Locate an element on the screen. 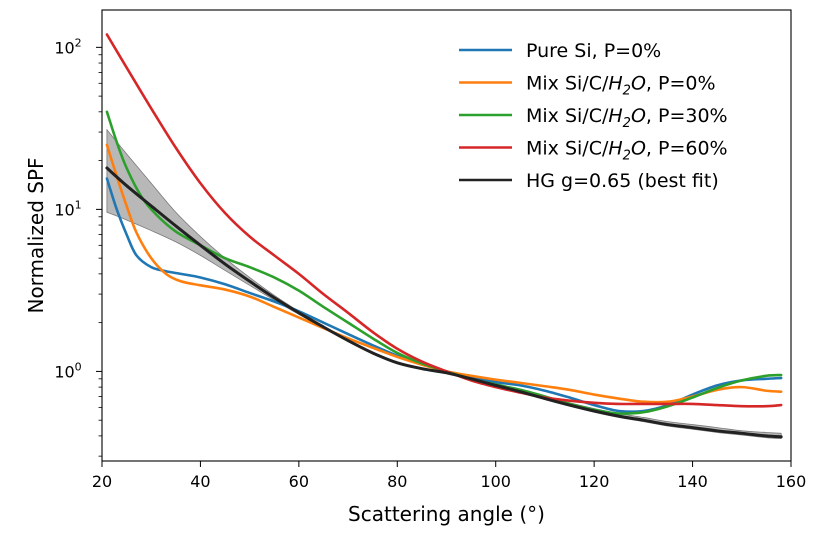 This screenshot has width=830, height=554. legend-entry-label: Pure Si, P=0% is located at coordinates (593, 51).